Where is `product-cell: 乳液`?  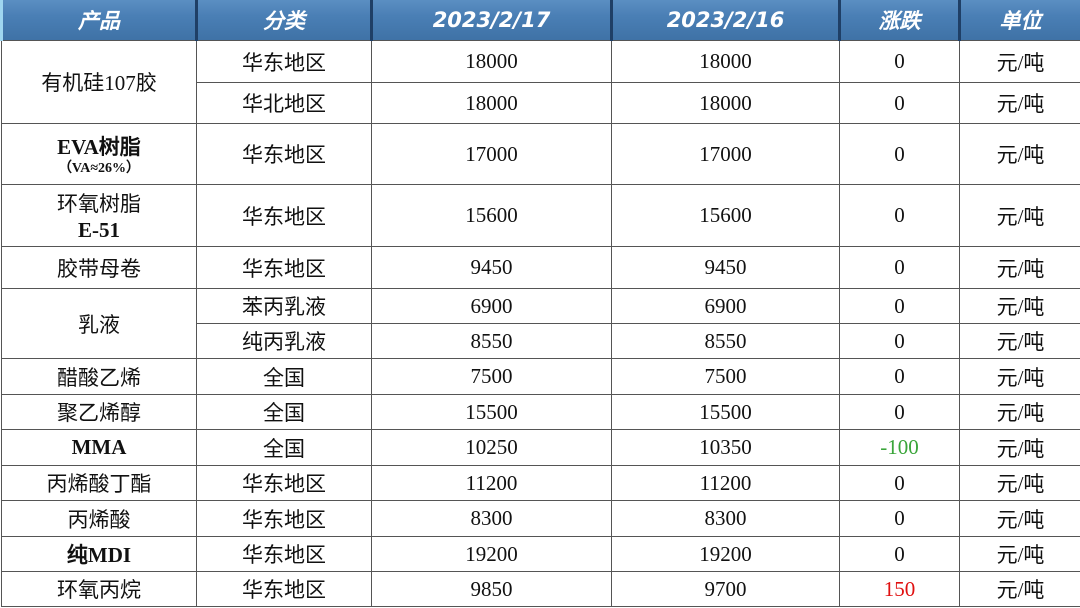 product-cell: 乳液 is located at coordinates (99, 323).